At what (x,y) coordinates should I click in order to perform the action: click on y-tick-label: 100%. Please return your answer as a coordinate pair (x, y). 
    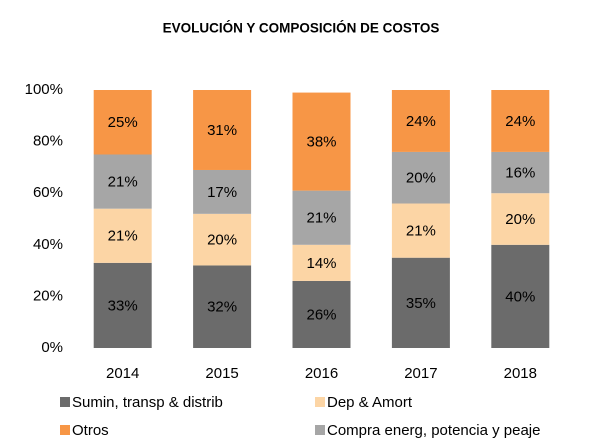
    Looking at the image, I should click on (44, 89).